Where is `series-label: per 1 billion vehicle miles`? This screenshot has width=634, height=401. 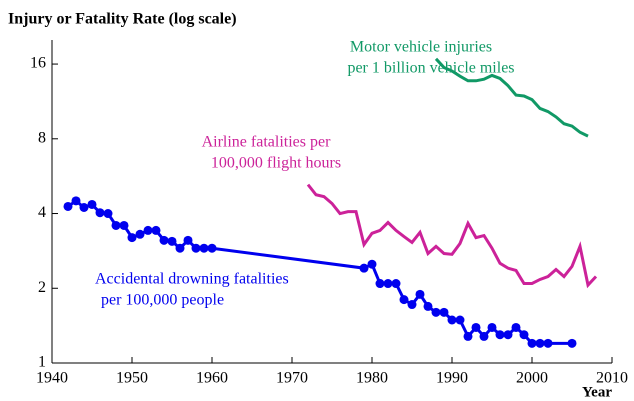
series-label: per 1 billion vehicle miles is located at coordinates (430, 68).